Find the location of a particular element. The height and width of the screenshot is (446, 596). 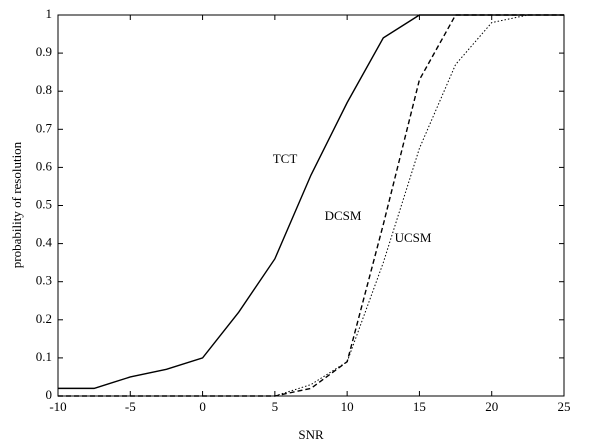

x-tick-label: -10 is located at coordinates (57, 406).